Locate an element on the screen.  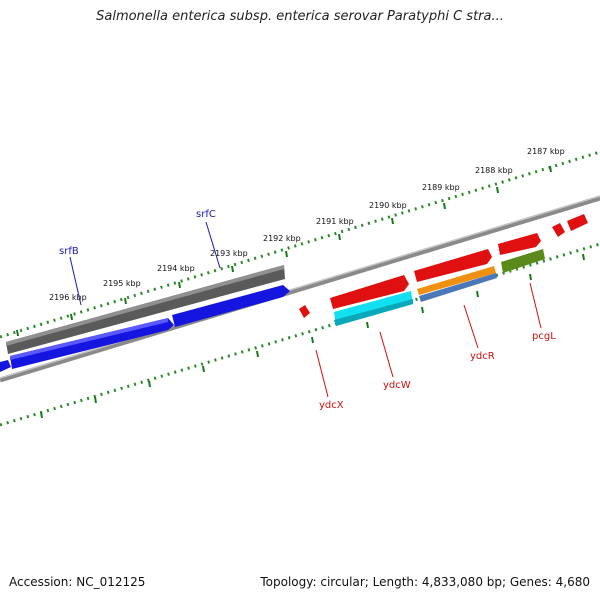
gene-label-pcgL: pcgL is located at coordinates (544, 336).